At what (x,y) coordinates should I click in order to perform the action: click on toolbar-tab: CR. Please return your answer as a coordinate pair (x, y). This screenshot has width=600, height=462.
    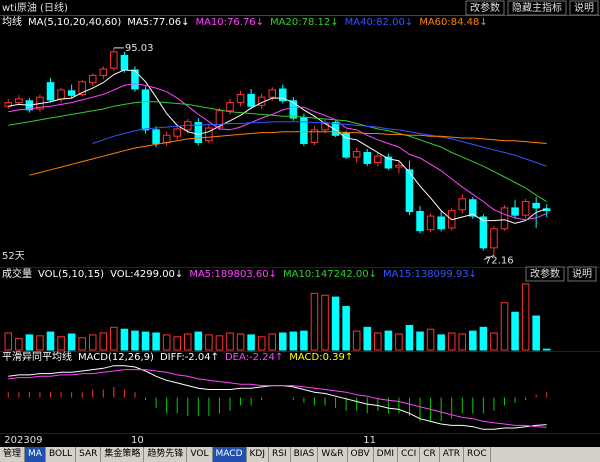
    Looking at the image, I should click on (430, 454).